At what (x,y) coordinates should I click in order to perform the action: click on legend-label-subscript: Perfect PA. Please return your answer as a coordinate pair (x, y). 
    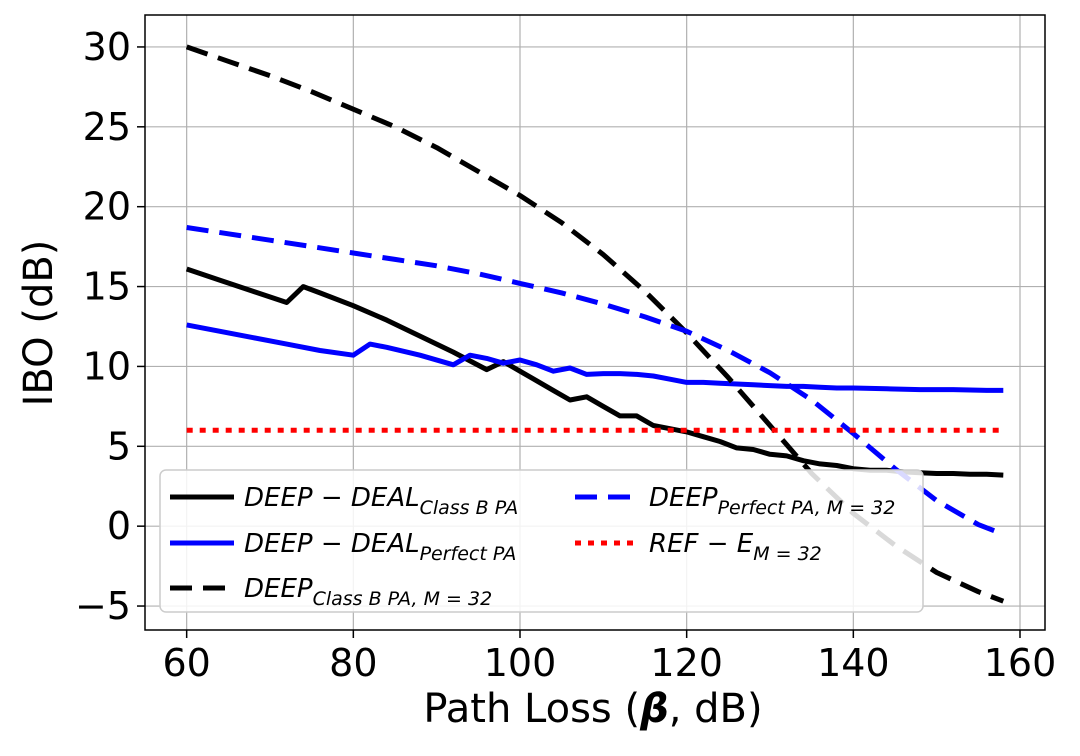
    Looking at the image, I should click on (468, 554).